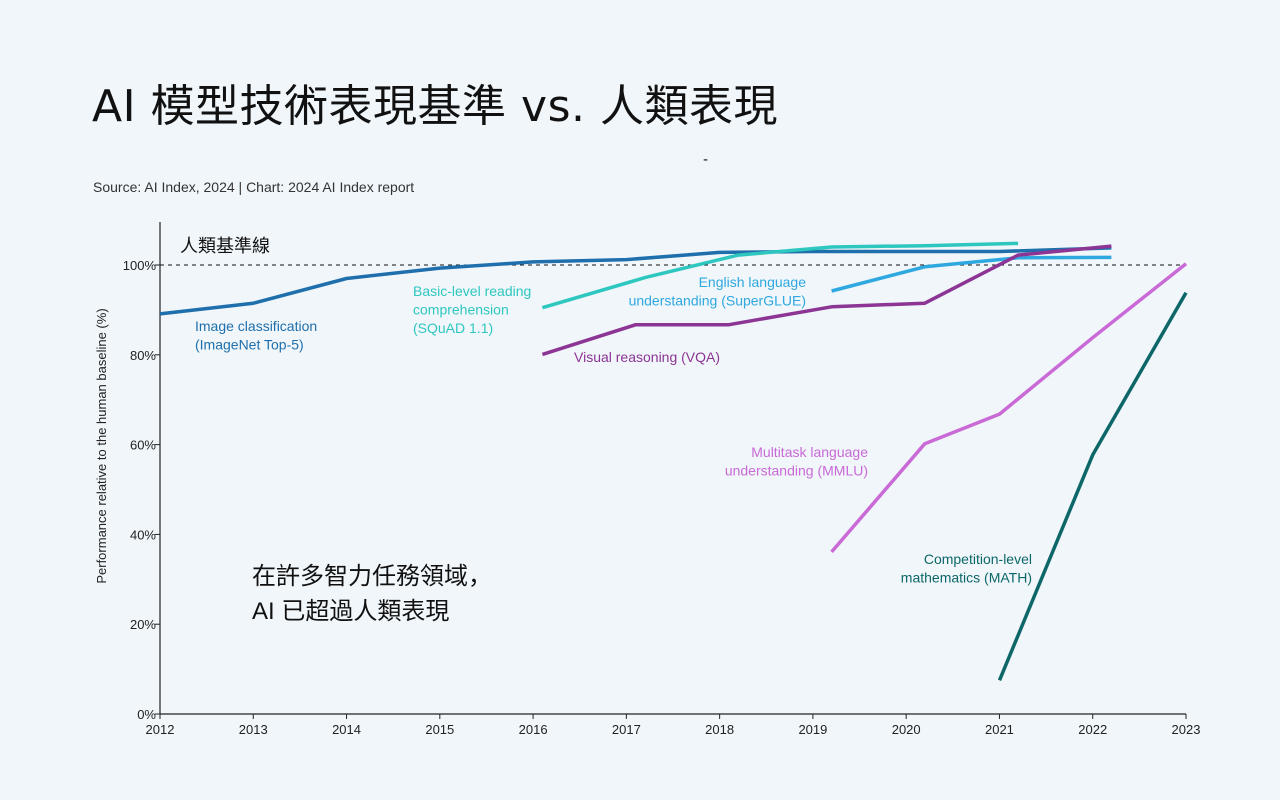  Describe the element at coordinates (717, 301) in the screenshot. I see `series-label-line: understanding (SuperGLUE)` at that location.